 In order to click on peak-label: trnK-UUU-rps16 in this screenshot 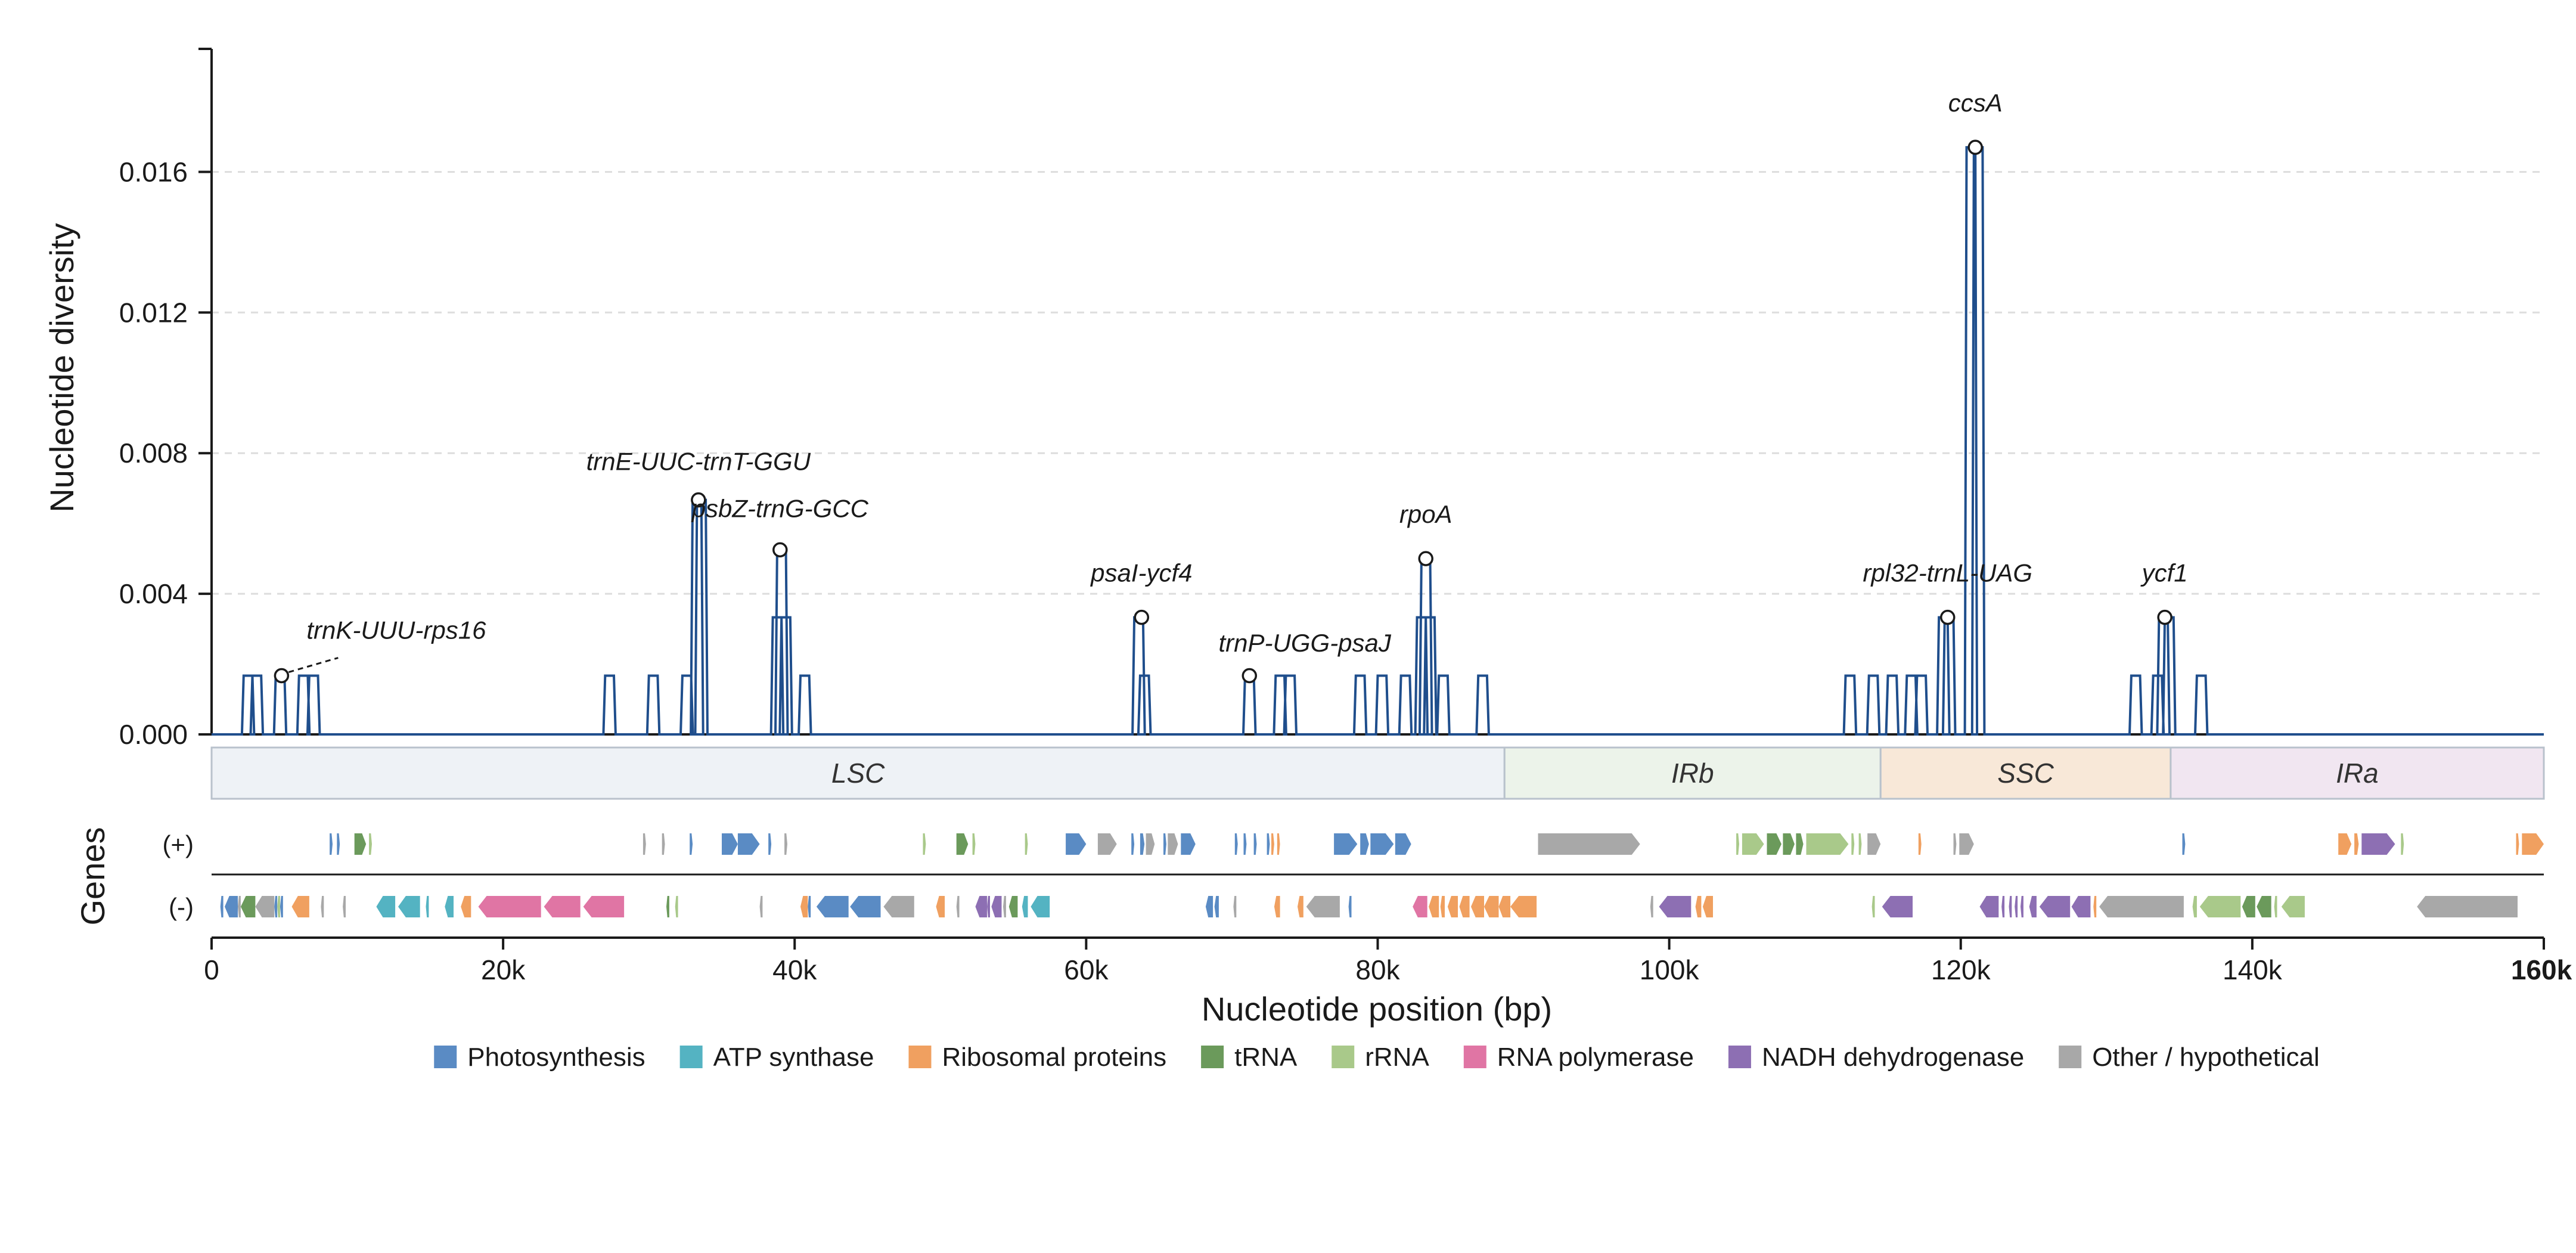, I will do `click(396, 630)`.